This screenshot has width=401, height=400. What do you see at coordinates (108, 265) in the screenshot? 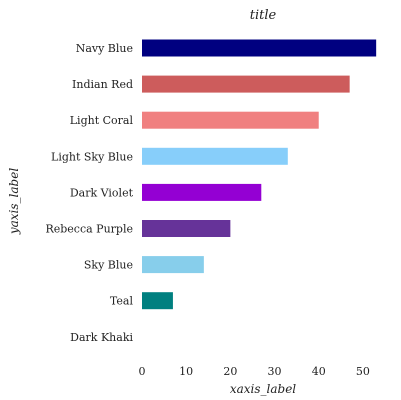
I see `y-tick-label-sky-blue: Sky Blue` at bounding box center [108, 265].